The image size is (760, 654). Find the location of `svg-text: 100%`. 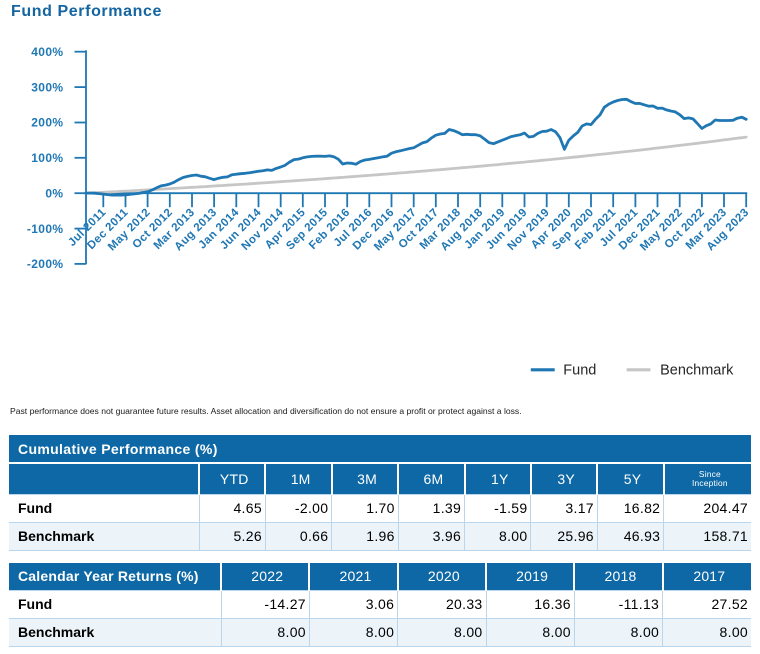

svg-text: 100% is located at coordinates (47, 158).